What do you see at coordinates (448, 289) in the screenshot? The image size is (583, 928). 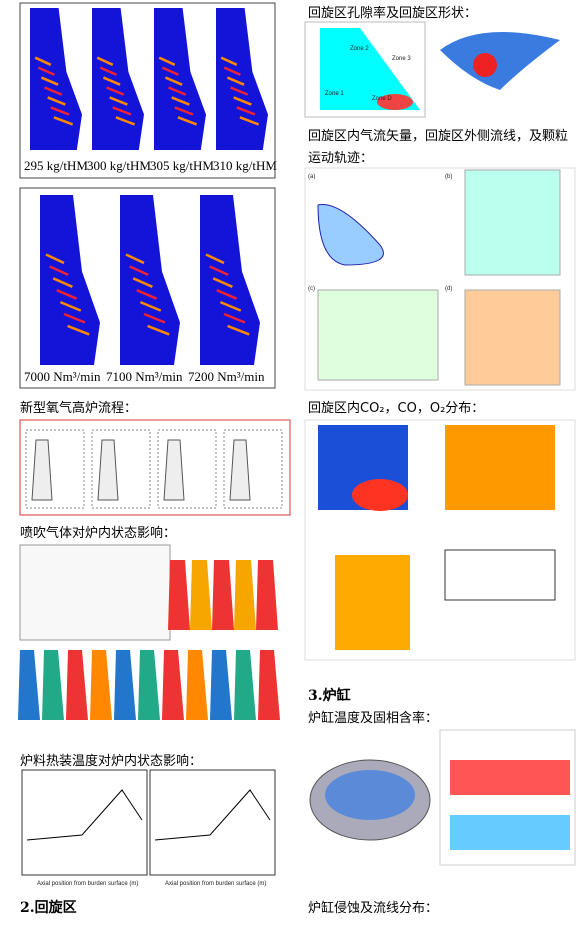 I see `panel-label: (d)` at bounding box center [448, 289].